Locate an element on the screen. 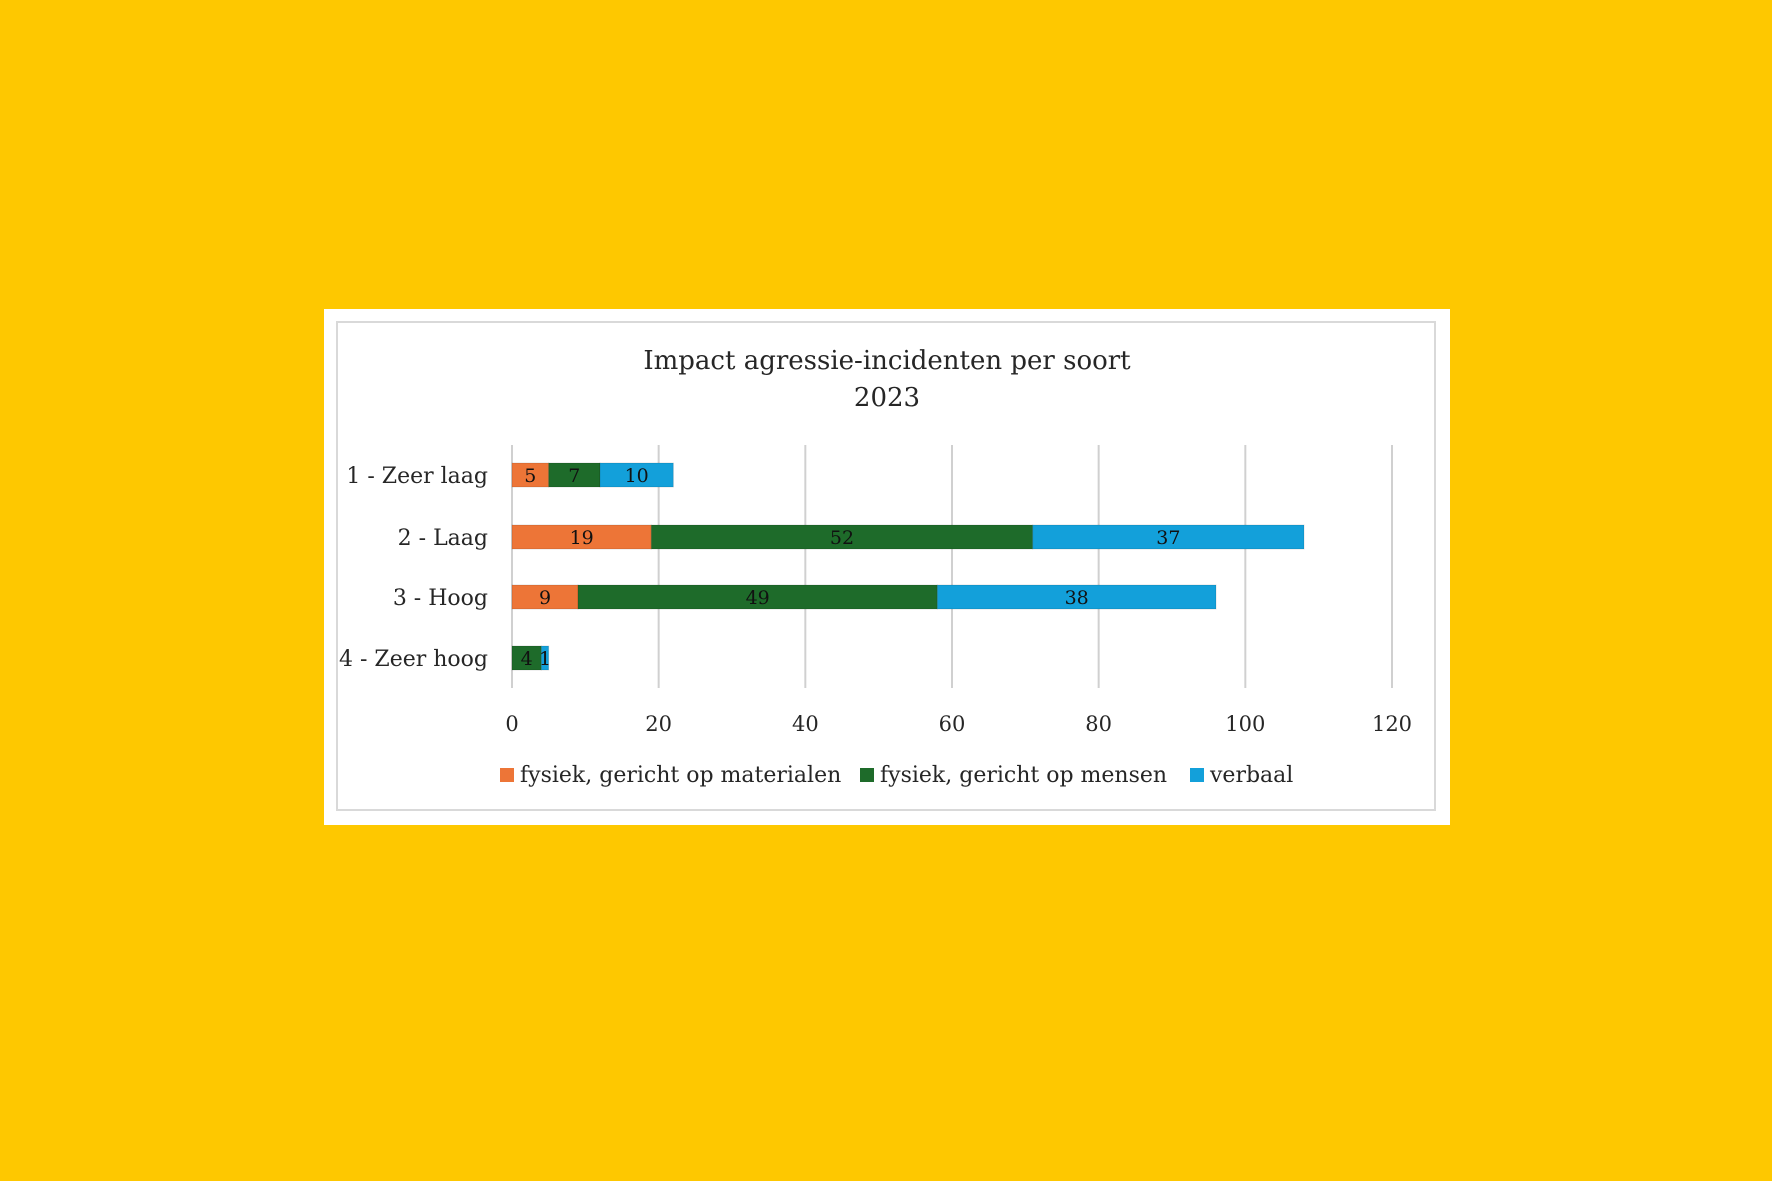  data-label-s2-c0: 10 is located at coordinates (637, 476).